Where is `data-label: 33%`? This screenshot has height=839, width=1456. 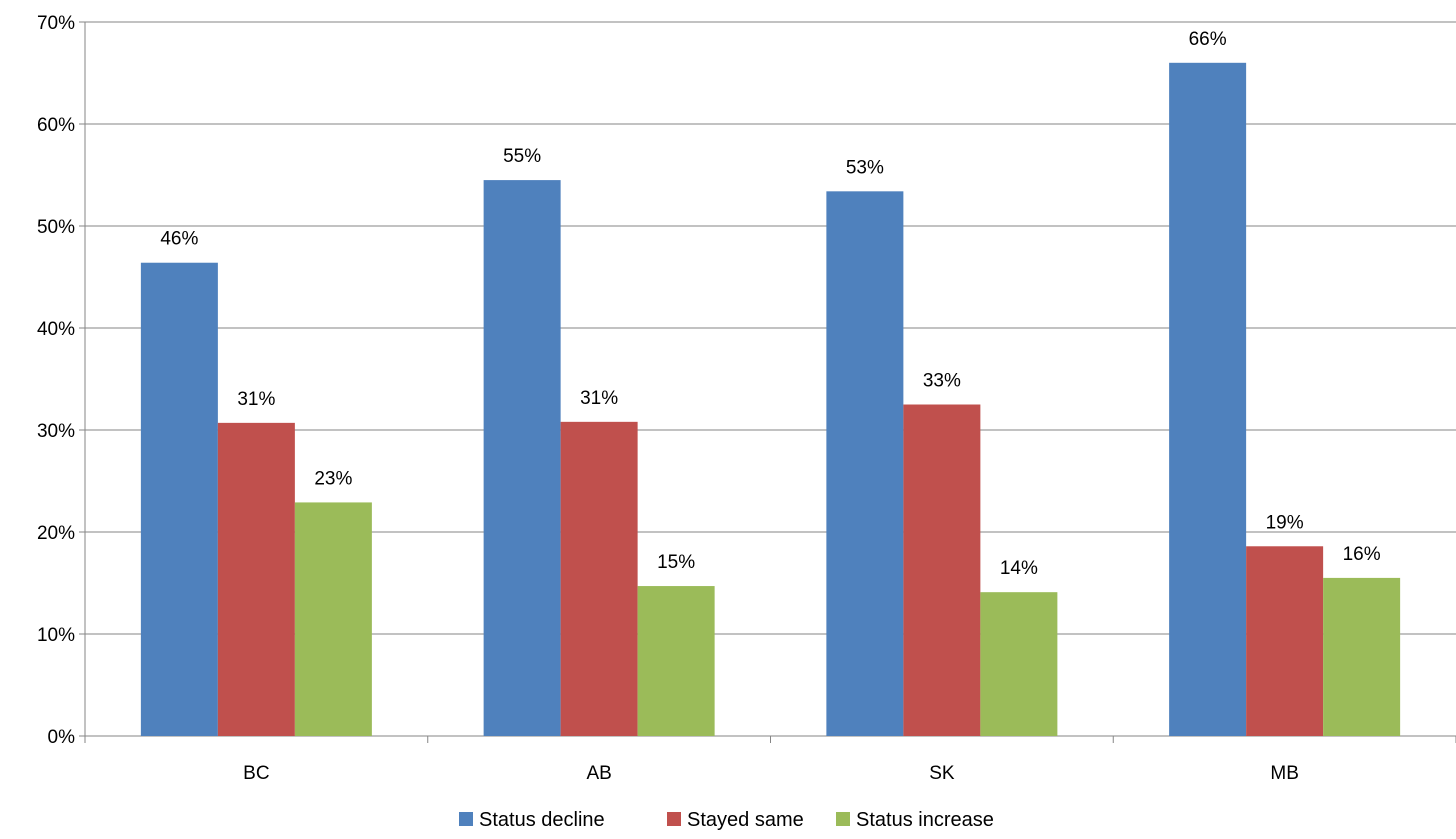 data-label: 33% is located at coordinates (942, 381).